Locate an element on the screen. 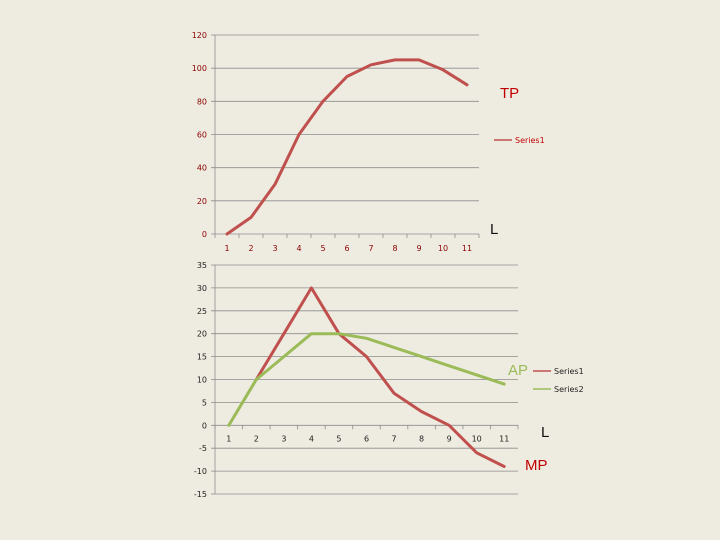 This screenshot has height=540, width=720. y-tick-label: 120 is located at coordinates (199, 35).